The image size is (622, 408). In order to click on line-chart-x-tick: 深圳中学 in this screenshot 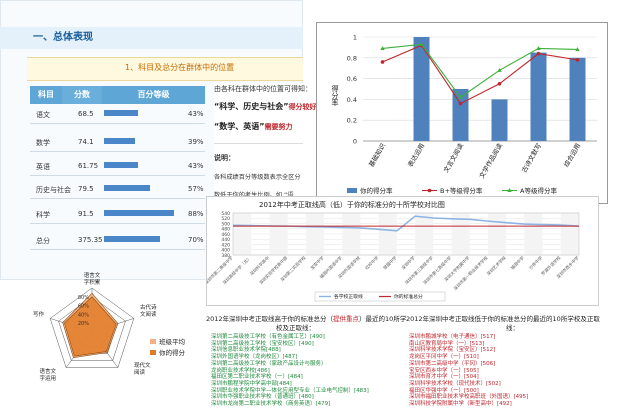, I will do `click(408, 262)`.